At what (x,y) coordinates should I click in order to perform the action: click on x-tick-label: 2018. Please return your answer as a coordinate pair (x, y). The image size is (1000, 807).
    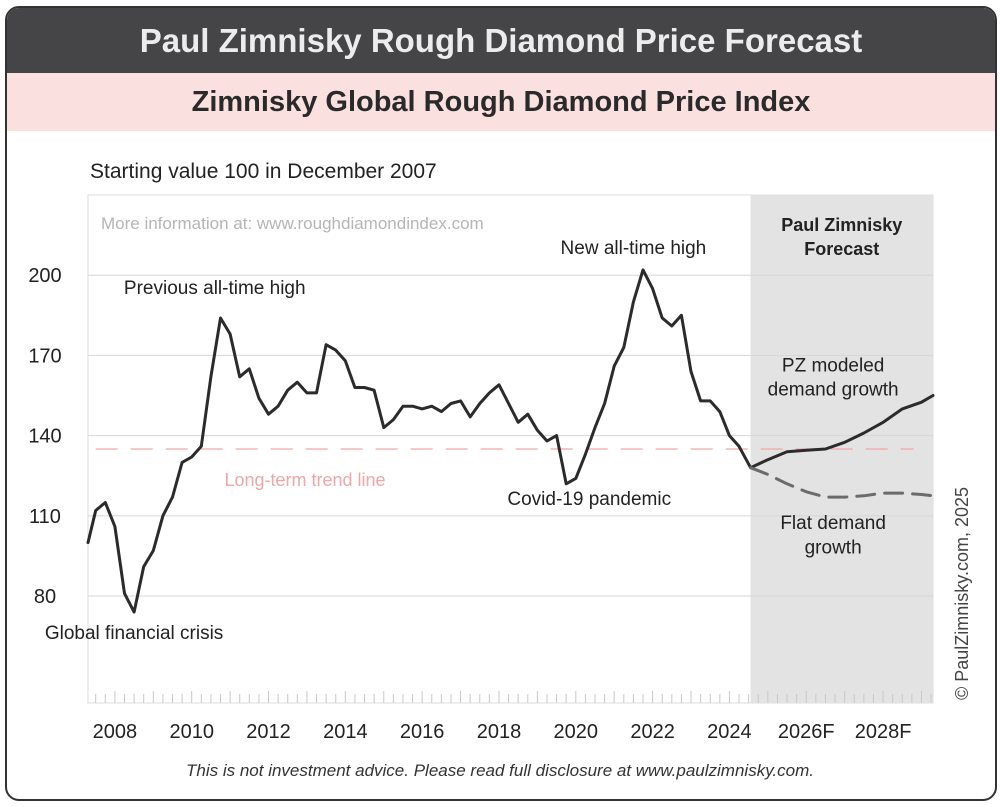
    Looking at the image, I should click on (499, 732).